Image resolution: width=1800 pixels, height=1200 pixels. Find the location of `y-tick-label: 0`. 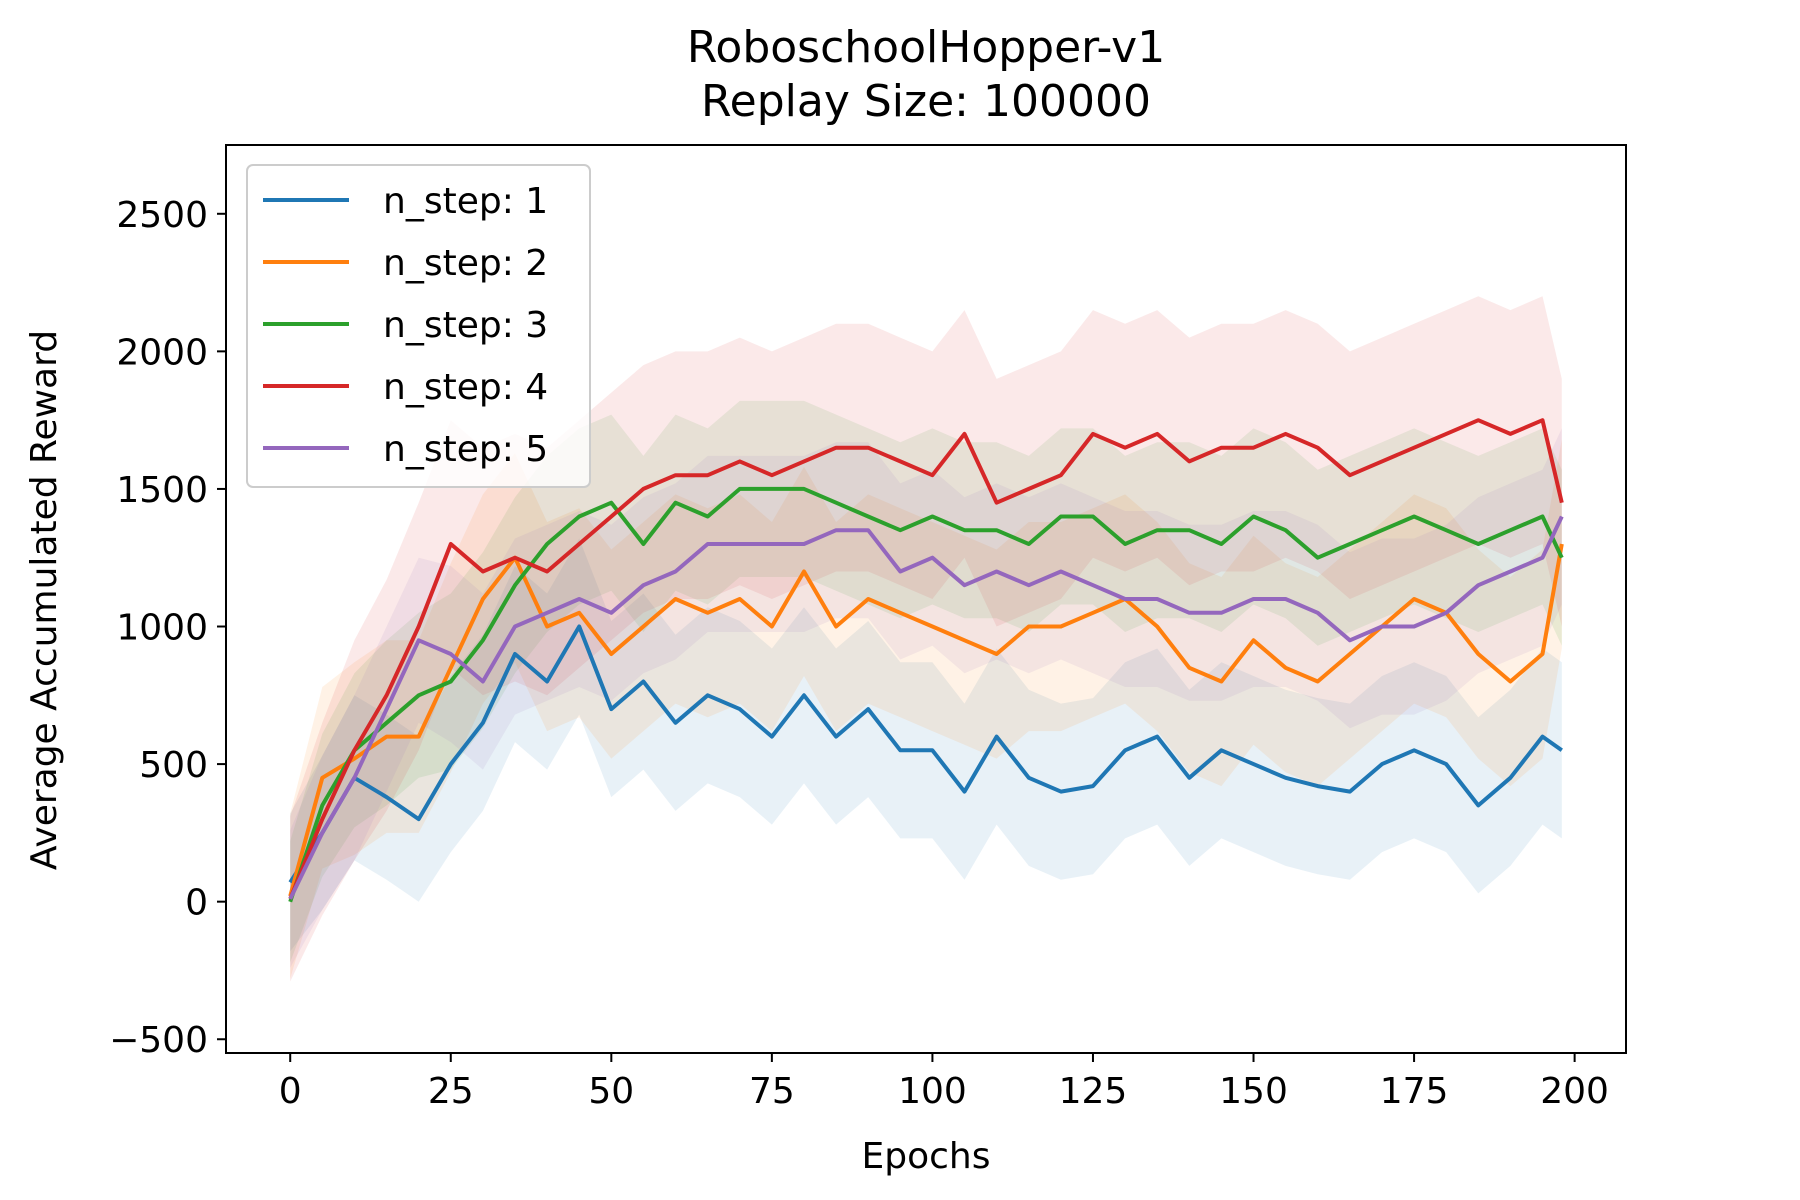

y-tick-label: 0 is located at coordinates (196, 903).